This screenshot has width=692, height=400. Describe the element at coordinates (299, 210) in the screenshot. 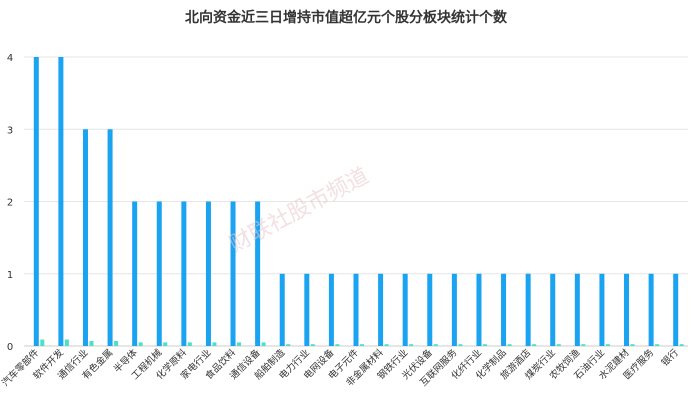

I see `watermark: 财联社股市频道` at that location.